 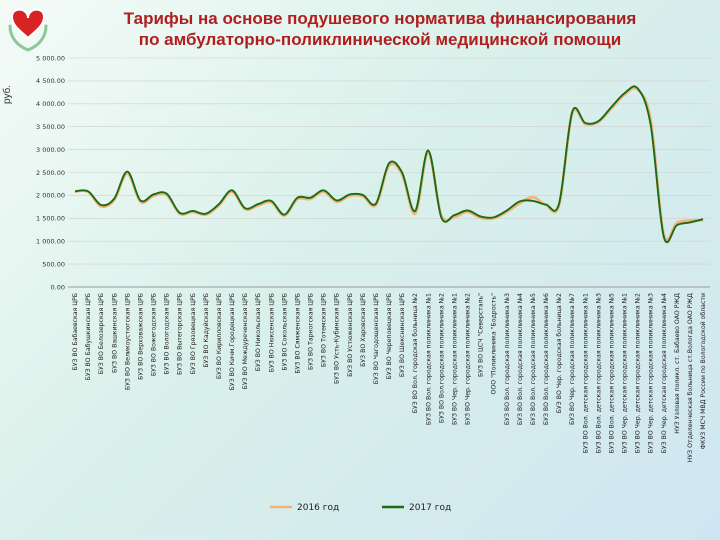 What do you see at coordinates (206, 330) in the screenshot?
I see `x-tick-label: БУЗ ВО Кадуйская ЦРБ` at bounding box center [206, 330].